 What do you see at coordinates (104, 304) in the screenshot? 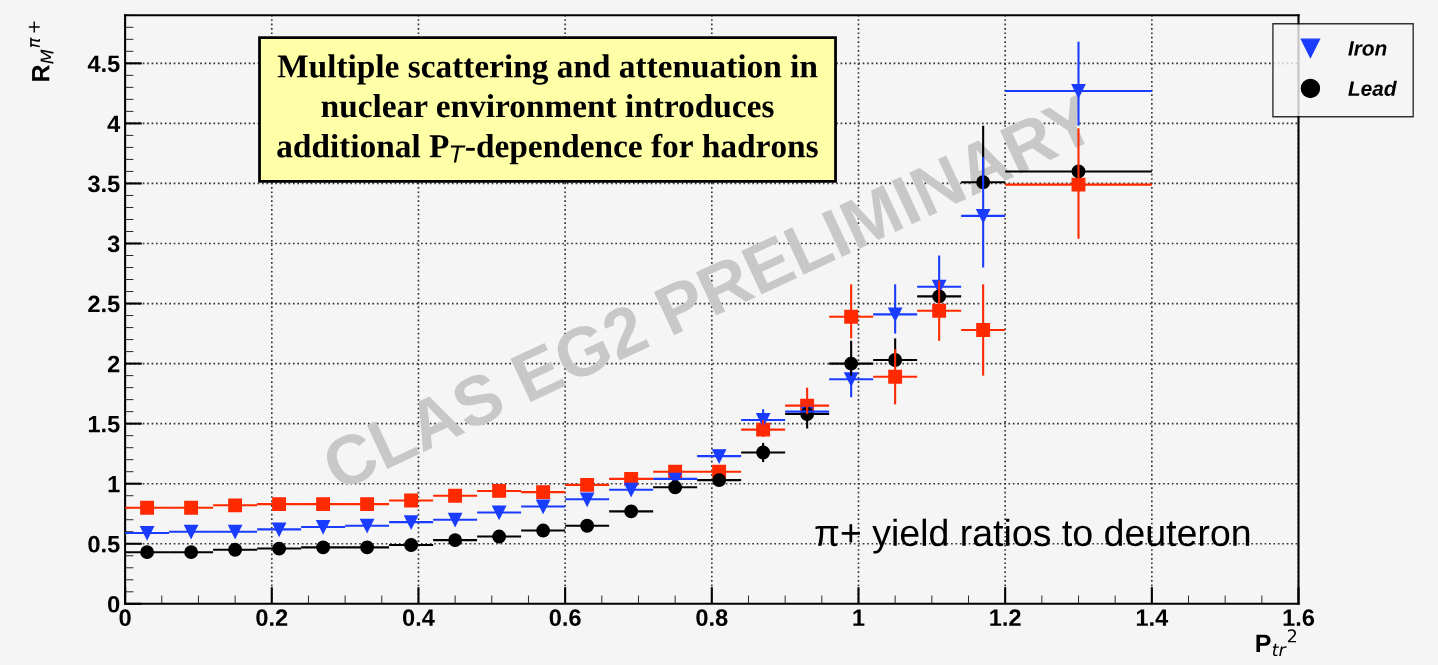
I see `y-tick-label: 2.5` at bounding box center [104, 304].